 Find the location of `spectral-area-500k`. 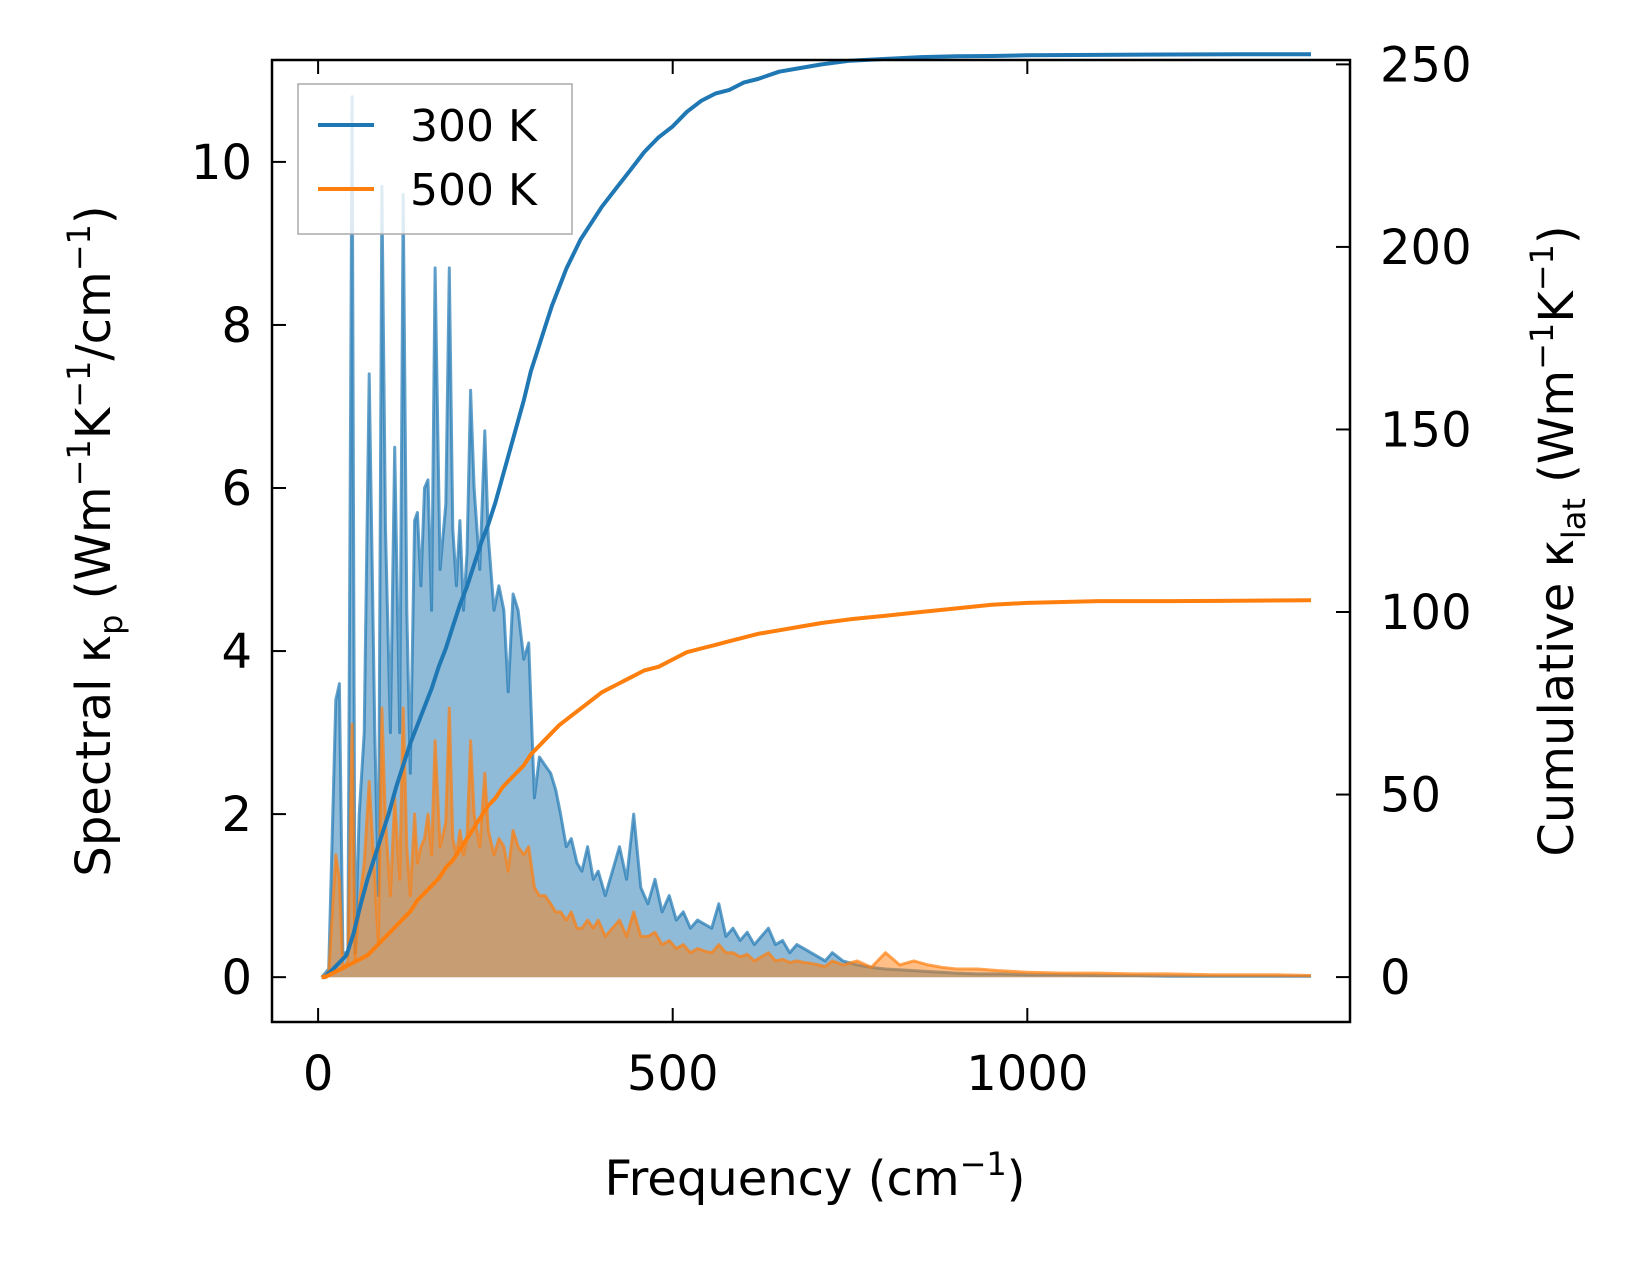

spectral-area-500k is located at coordinates (816, 843).